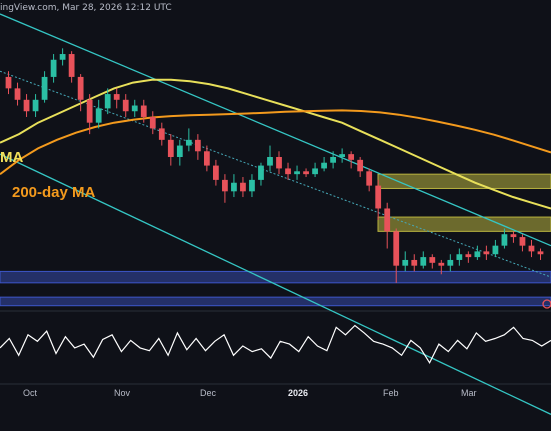  I want to click on x-tick-label: 2026, so click(298, 393).